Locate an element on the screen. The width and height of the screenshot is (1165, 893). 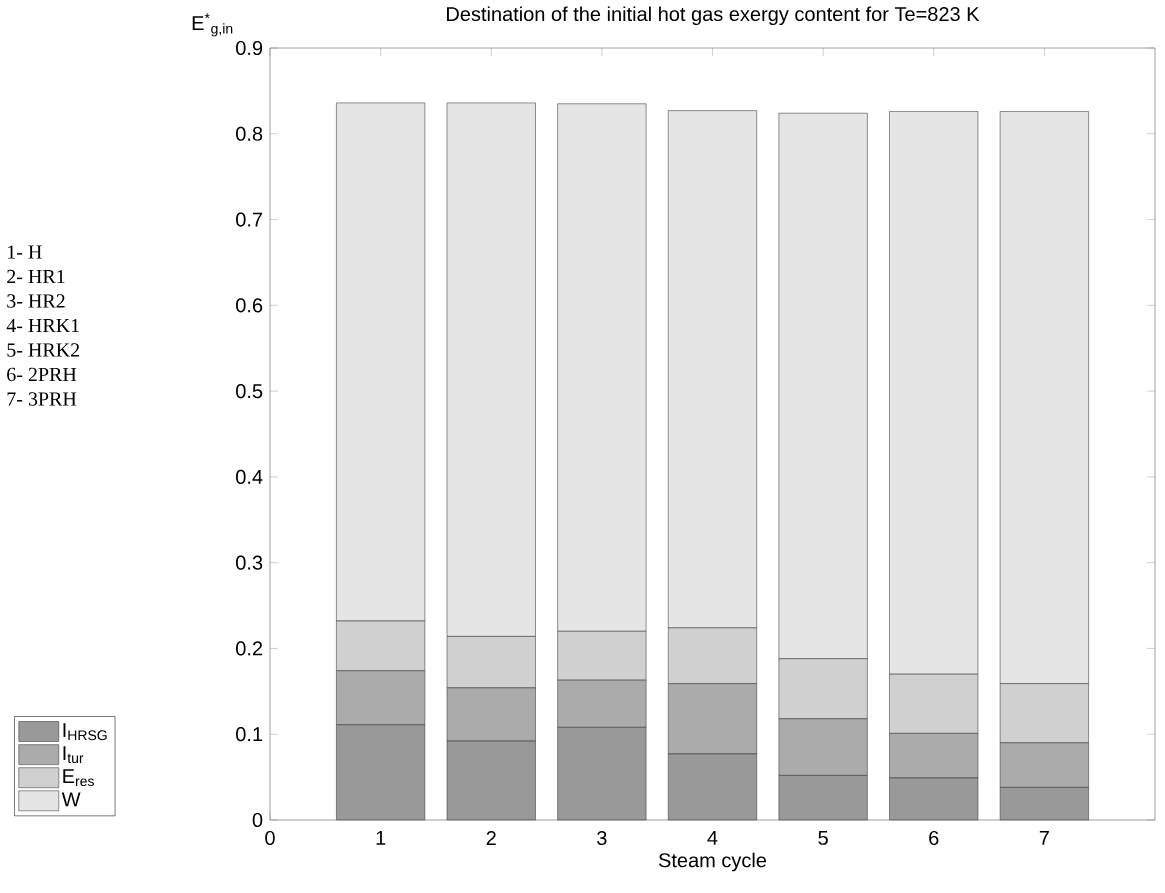
legend-label: I$_{HRSG}$ is located at coordinates (85, 732).